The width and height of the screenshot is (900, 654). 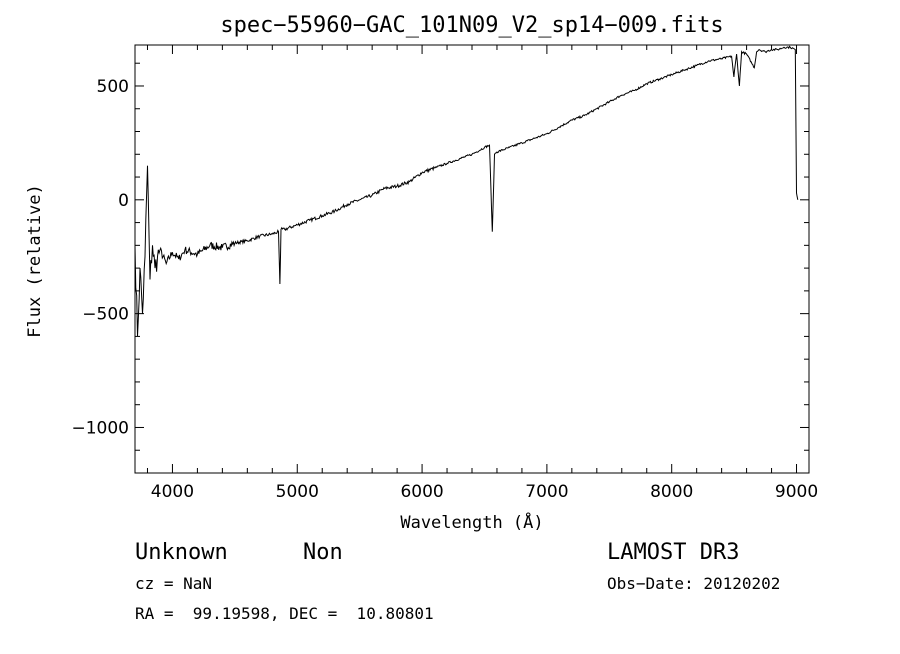 What do you see at coordinates (671, 492) in the screenshot?
I see `x-tick-label: 8000` at bounding box center [671, 492].